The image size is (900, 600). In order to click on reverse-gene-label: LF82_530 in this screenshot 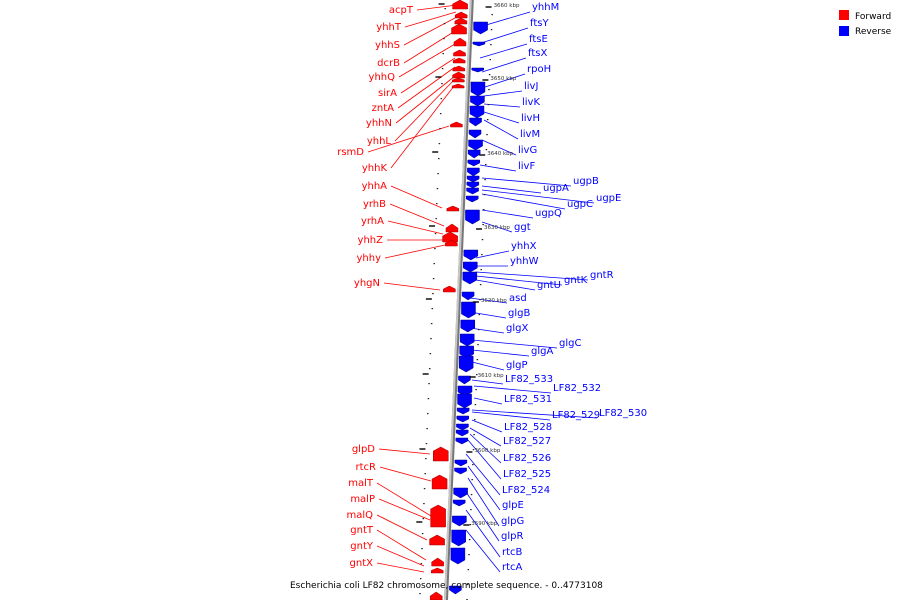, I will do `click(623, 413)`.